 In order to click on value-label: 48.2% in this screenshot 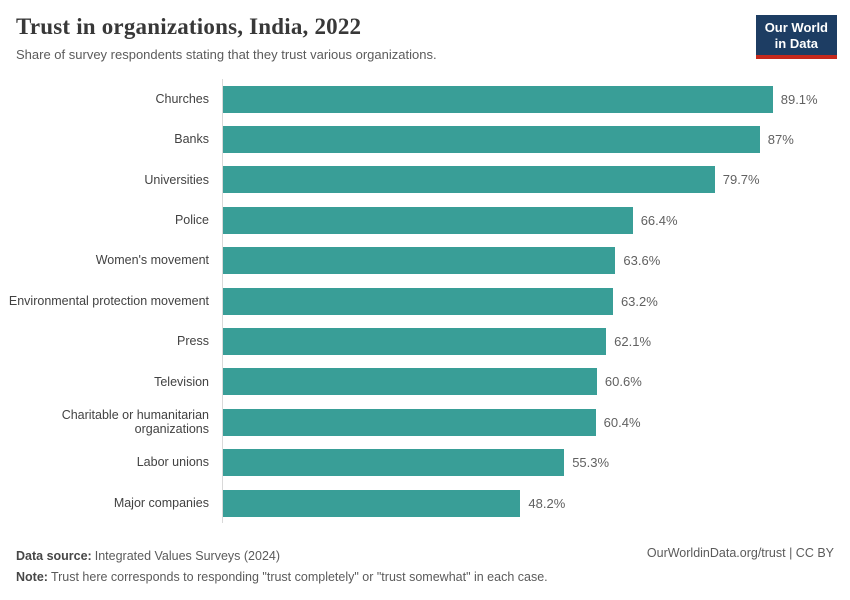, I will do `click(547, 503)`.